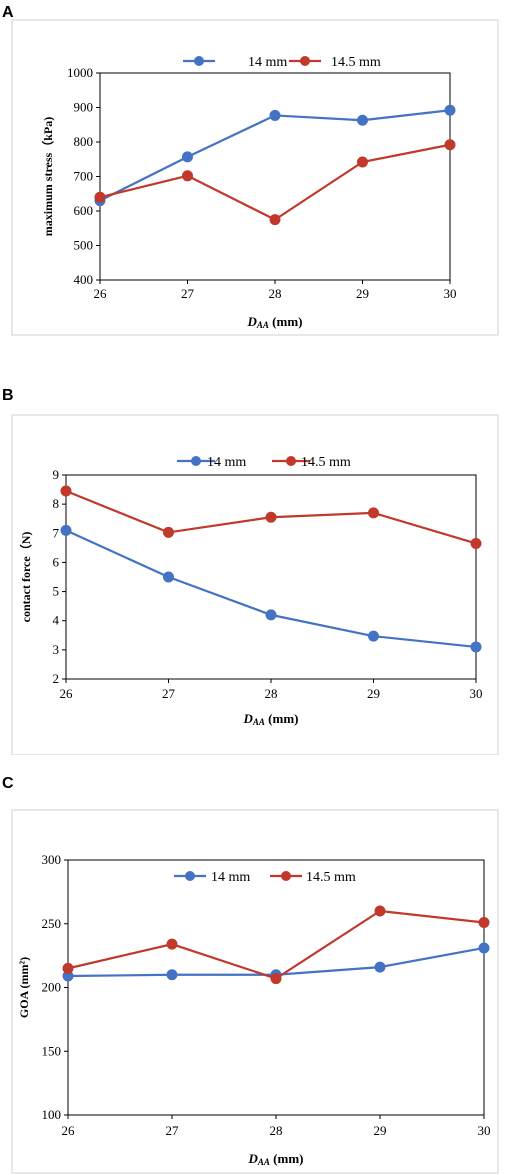  Describe the element at coordinates (84, 279) in the screenshot. I see `y-tick-label: 400` at that location.